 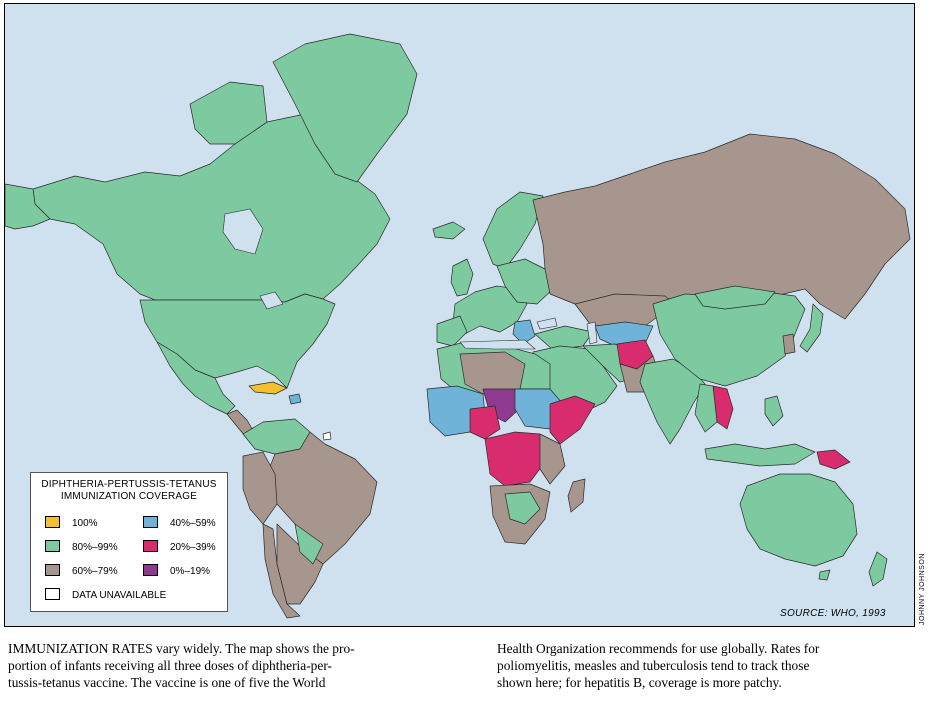 What do you see at coordinates (260, 488) in the screenshot?
I see `region-peru-bolivia` at bounding box center [260, 488].